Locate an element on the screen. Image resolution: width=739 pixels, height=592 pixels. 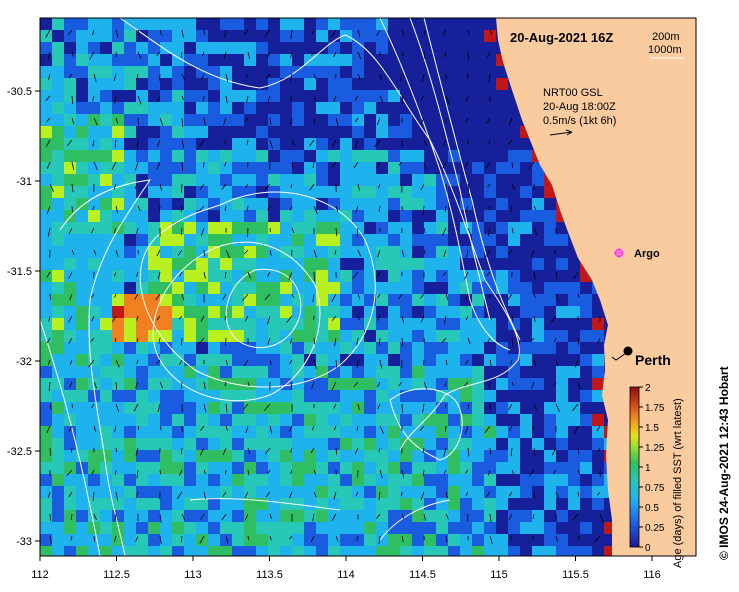
x-tick-label: 114.5 is located at coordinates (422, 575).